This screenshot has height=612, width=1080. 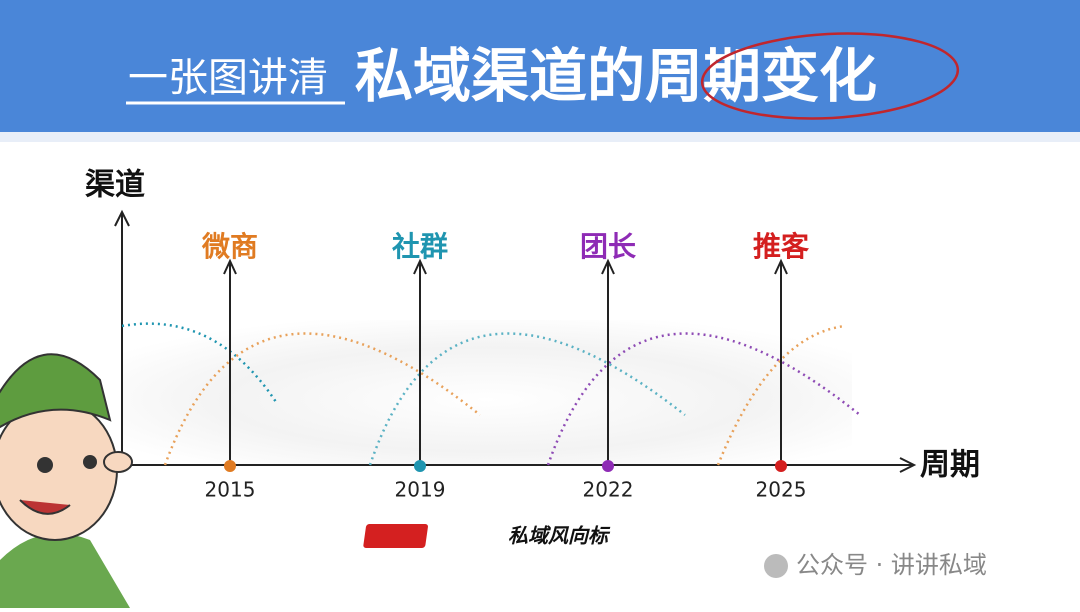 What do you see at coordinates (891, 565) in the screenshot?
I see `watermark: 公众号 · 讲讲私域` at bounding box center [891, 565].